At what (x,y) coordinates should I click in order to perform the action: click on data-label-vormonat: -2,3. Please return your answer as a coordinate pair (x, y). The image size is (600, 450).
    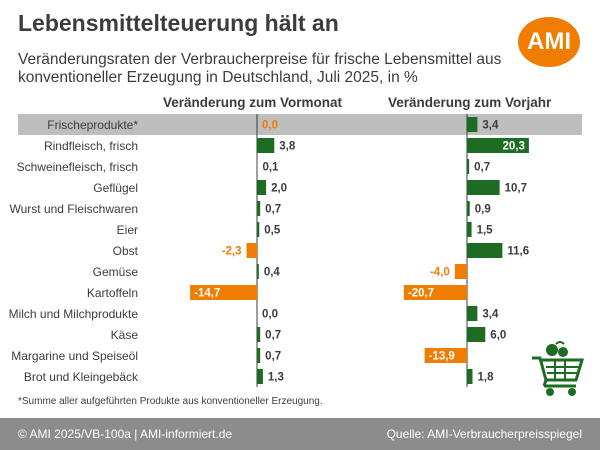
    Looking at the image, I should click on (232, 252).